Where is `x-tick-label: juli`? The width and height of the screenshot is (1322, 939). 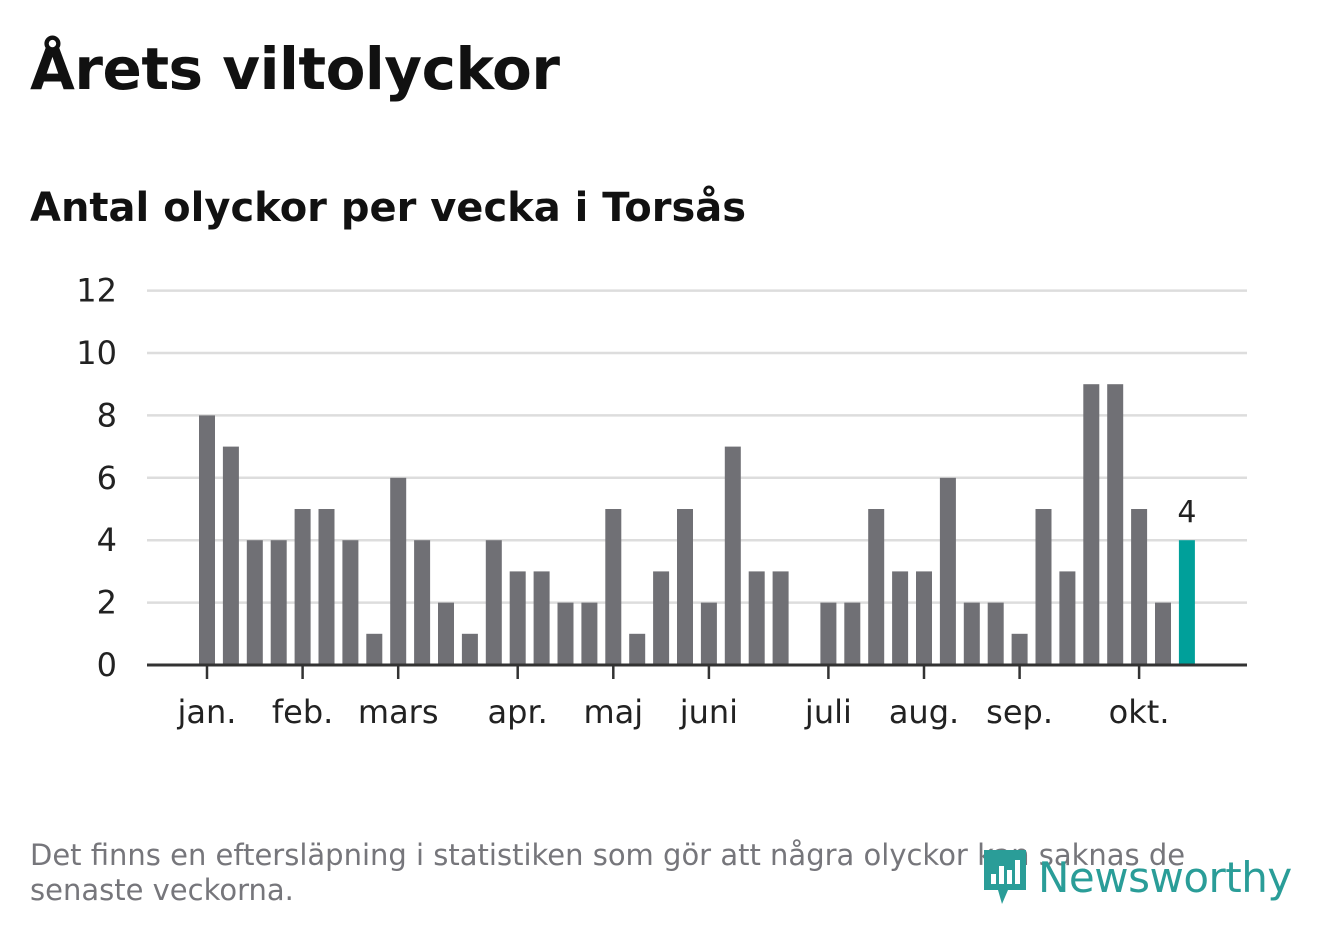
x-tick-label: juli is located at coordinates (828, 711).